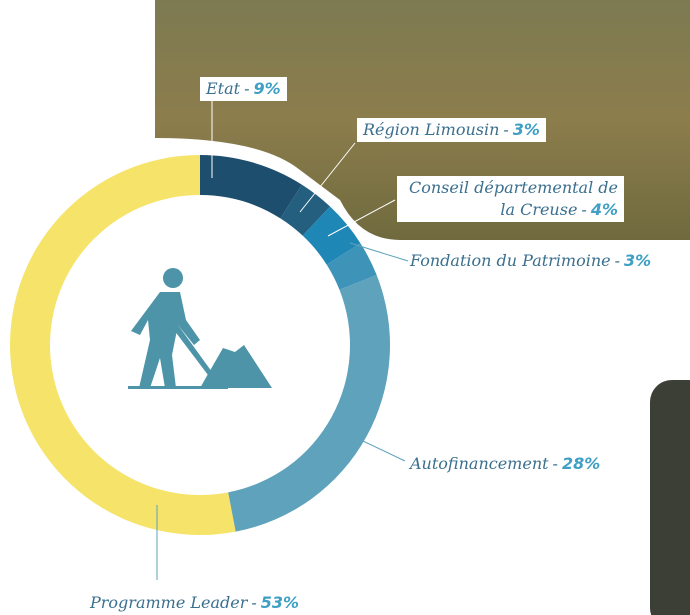 Image resolution: width=690 pixels, height=615 pixels. Describe the element at coordinates (513, 198) in the screenshot. I see `category-name: Conseil départemental de la Creuse` at that location.